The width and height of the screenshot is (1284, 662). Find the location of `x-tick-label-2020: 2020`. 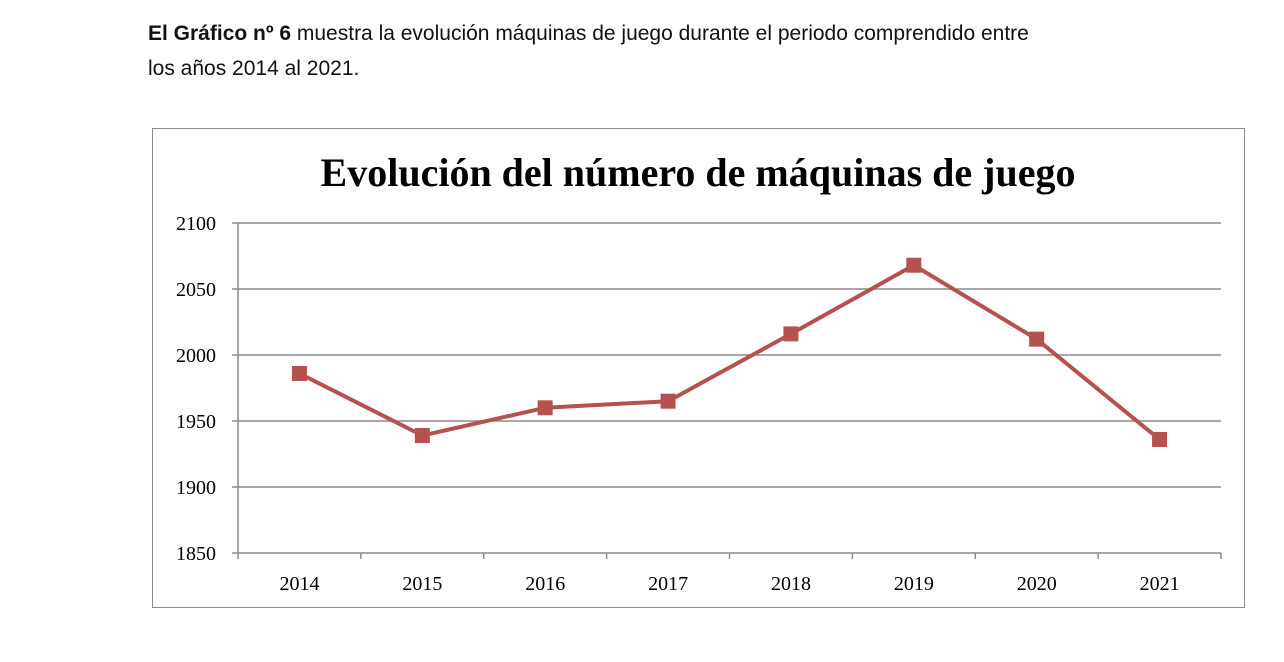

x-tick-label-2020: 2020 is located at coordinates (1037, 584).